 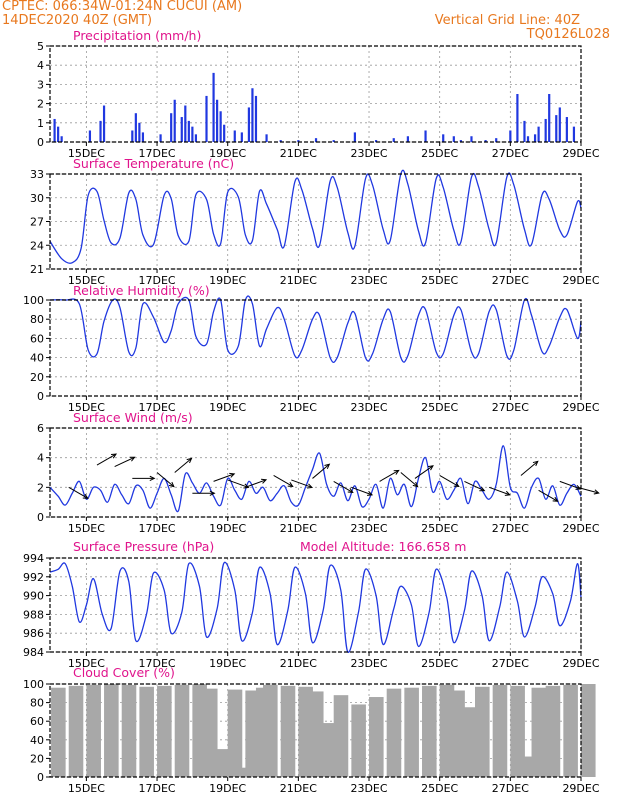 I want to click on y-tick-label: 994, so click(x=33, y=558).